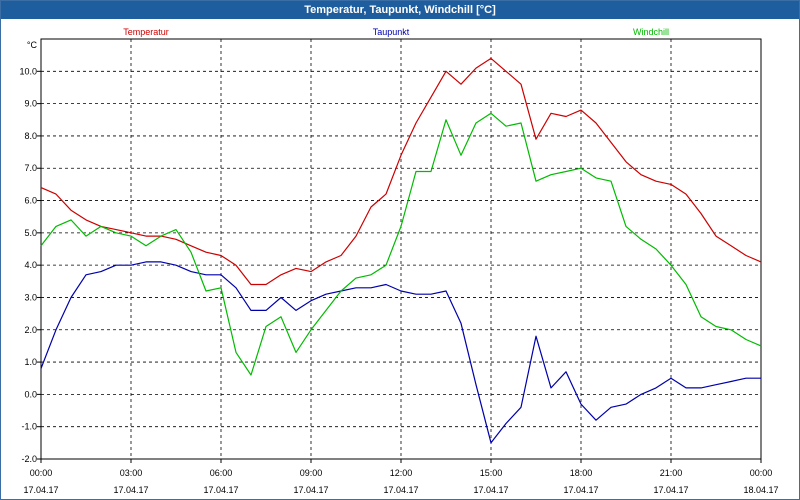  Describe the element at coordinates (32, 45) in the screenshot. I see `y-unit-label: °C` at that location.